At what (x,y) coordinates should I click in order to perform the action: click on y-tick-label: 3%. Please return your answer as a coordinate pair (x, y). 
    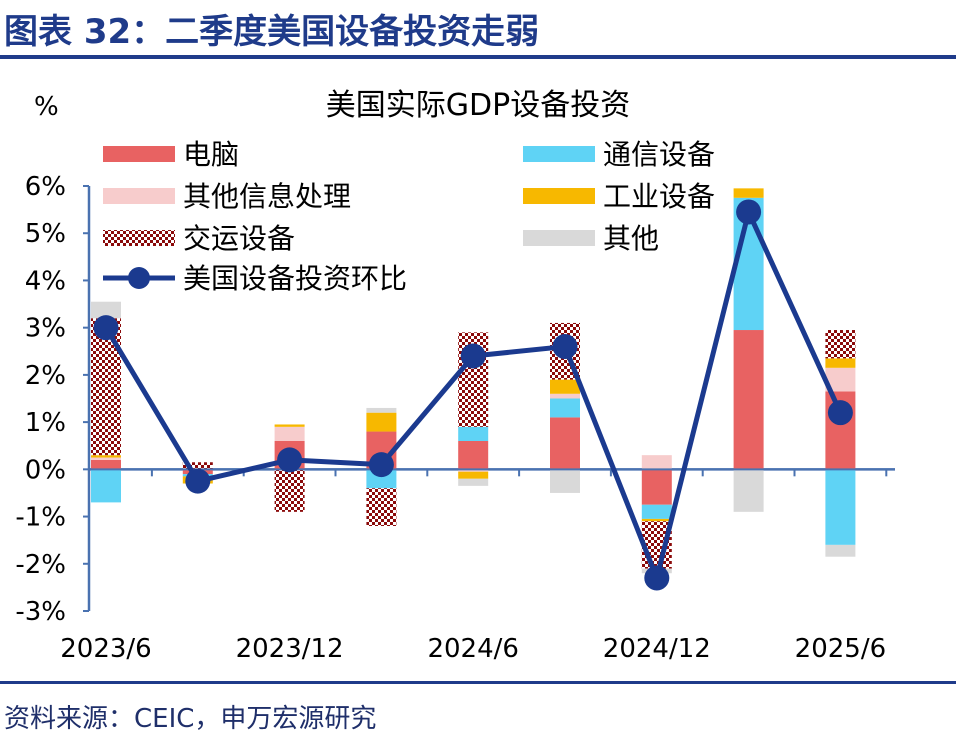
    Looking at the image, I should click on (45, 329).